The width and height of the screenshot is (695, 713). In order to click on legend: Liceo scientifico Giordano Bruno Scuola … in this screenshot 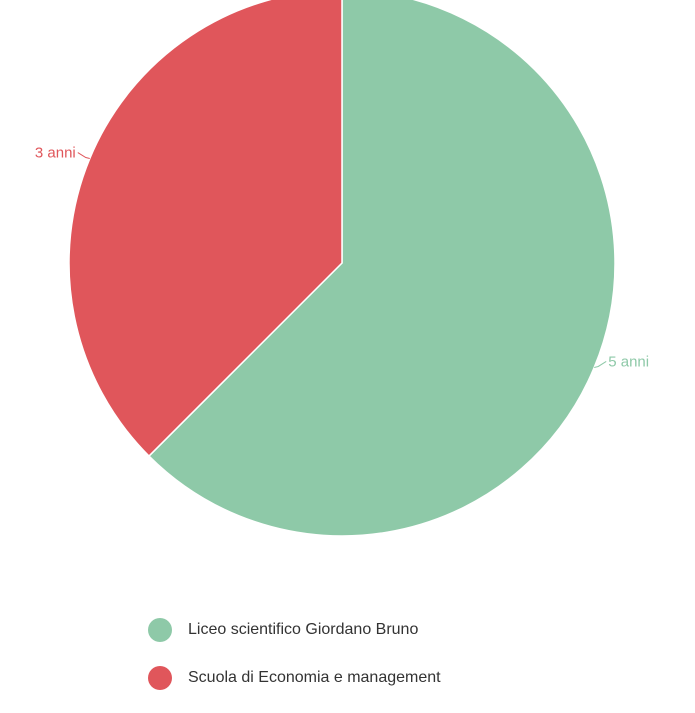, I will do `click(294, 665)`.